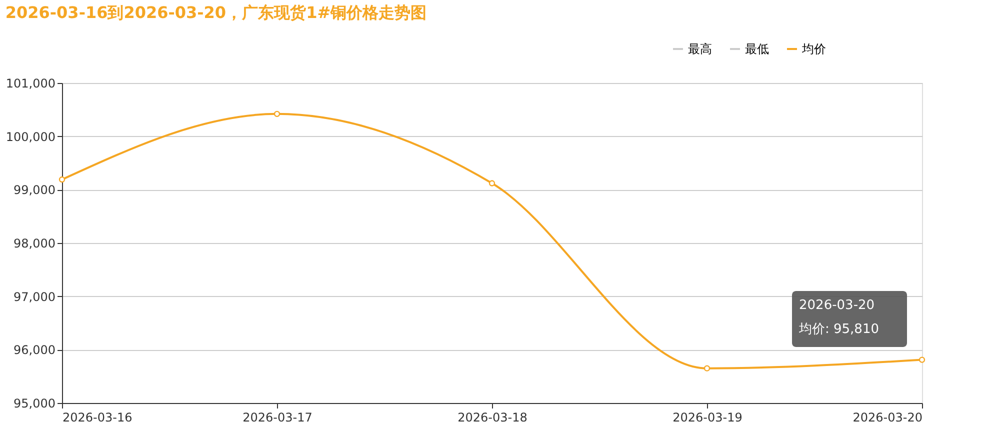 This screenshot has height=439, width=993. Describe the element at coordinates (35, 403) in the screenshot. I see `y-tick-label: 95,000` at that location.